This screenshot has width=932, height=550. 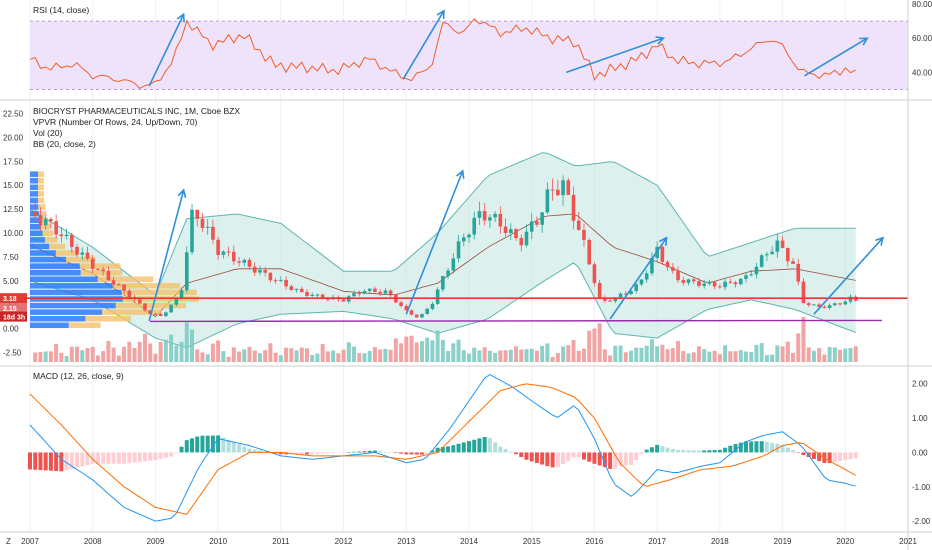 What do you see at coordinates (13, 114) in the screenshot?
I see `price-tick-label: 22.50` at bounding box center [13, 114].